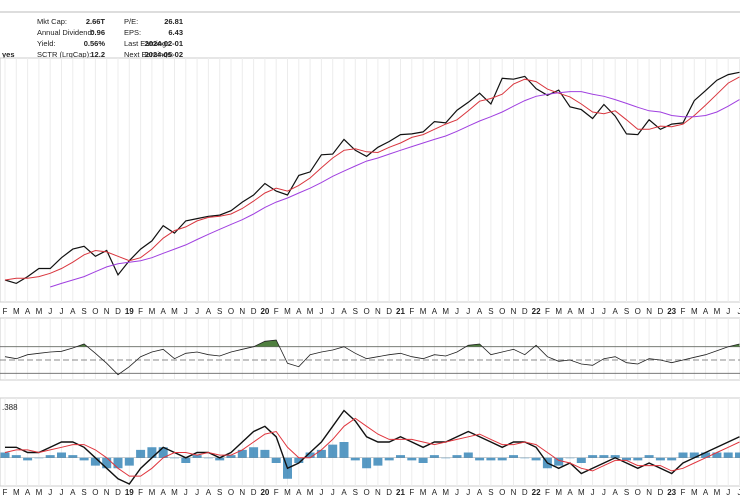  I want to click on info-value: 6.43, so click(175, 32).